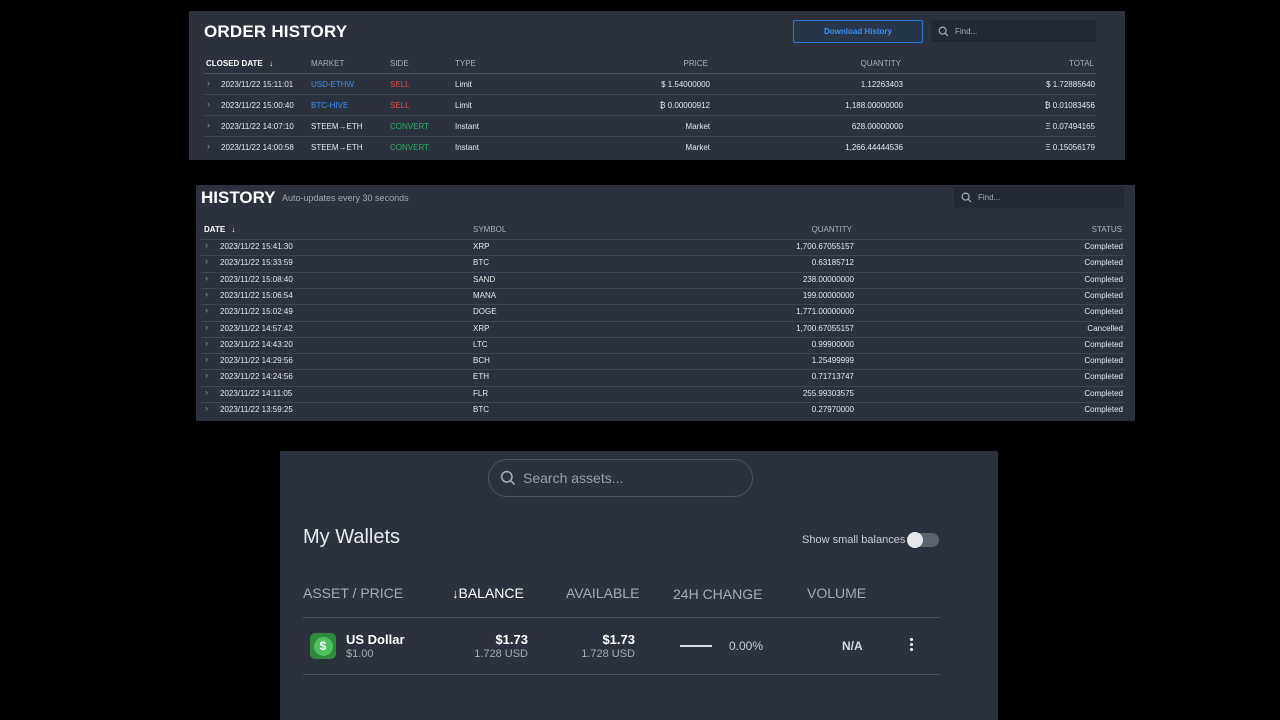  What do you see at coordinates (837, 593) in the screenshot?
I see `column-header-volume: VOLUME` at bounding box center [837, 593].